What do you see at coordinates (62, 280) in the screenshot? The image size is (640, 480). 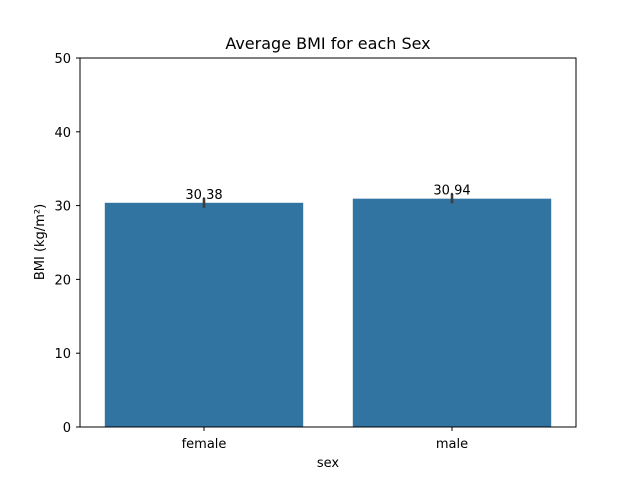 I see `y-tick-label: 20` at bounding box center [62, 280].